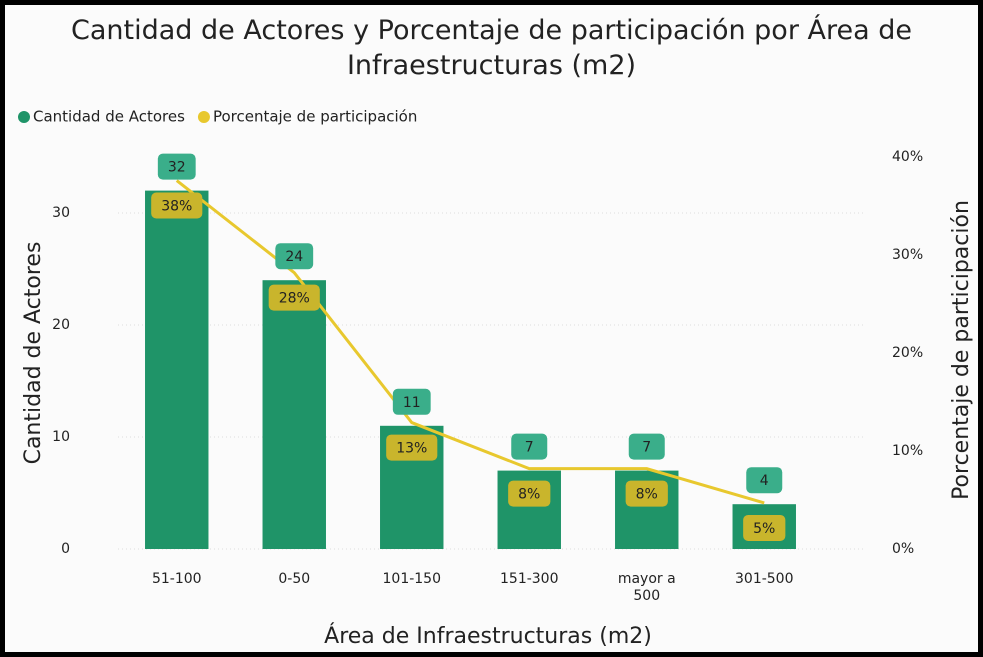  What do you see at coordinates (109, 117) in the screenshot?
I see `legend-label: Cantidad de Actores` at bounding box center [109, 117].